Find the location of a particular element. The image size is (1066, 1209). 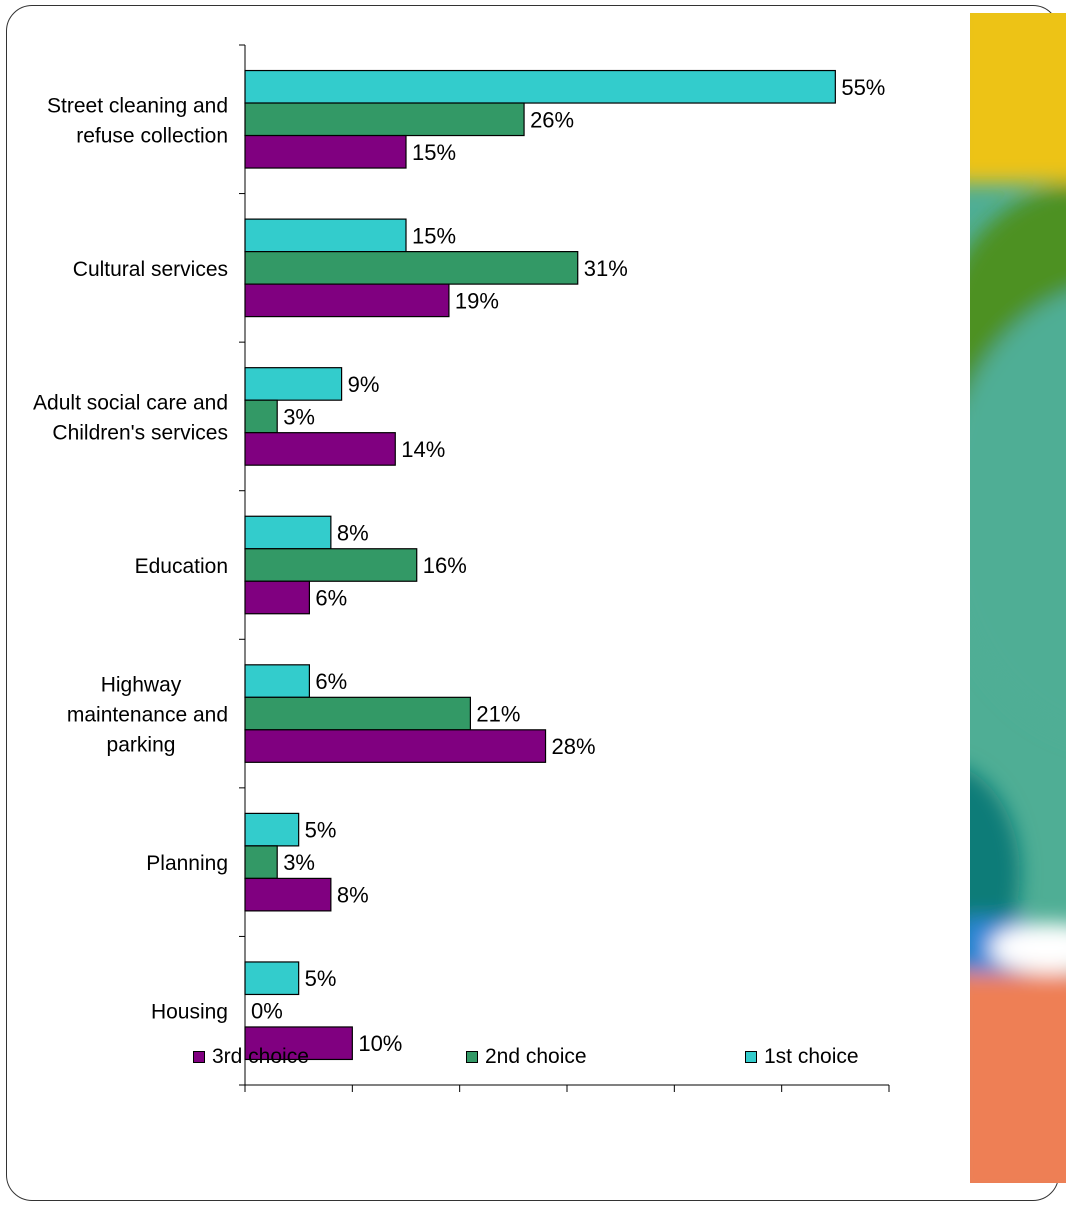

category-label: Cultural services is located at coordinates (150, 269).